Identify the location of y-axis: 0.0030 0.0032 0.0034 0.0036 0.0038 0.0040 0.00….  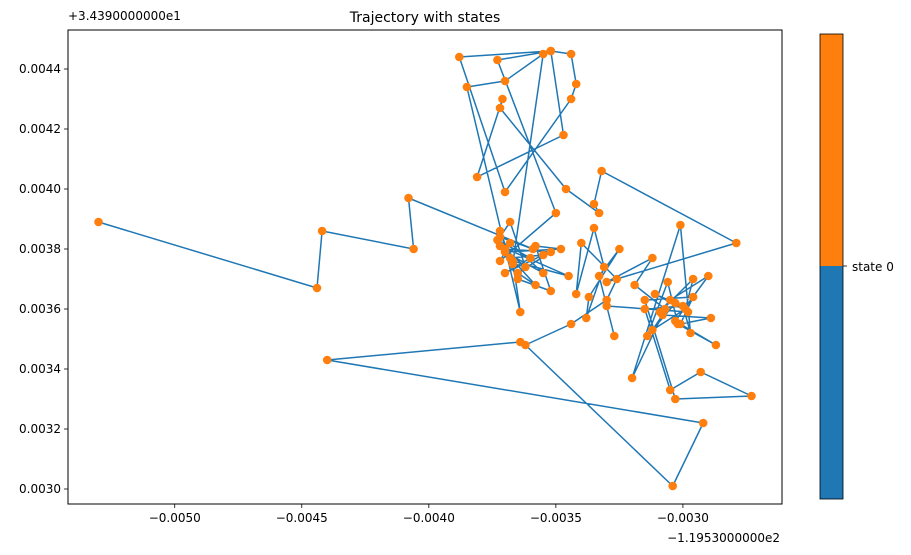
(43, 279).